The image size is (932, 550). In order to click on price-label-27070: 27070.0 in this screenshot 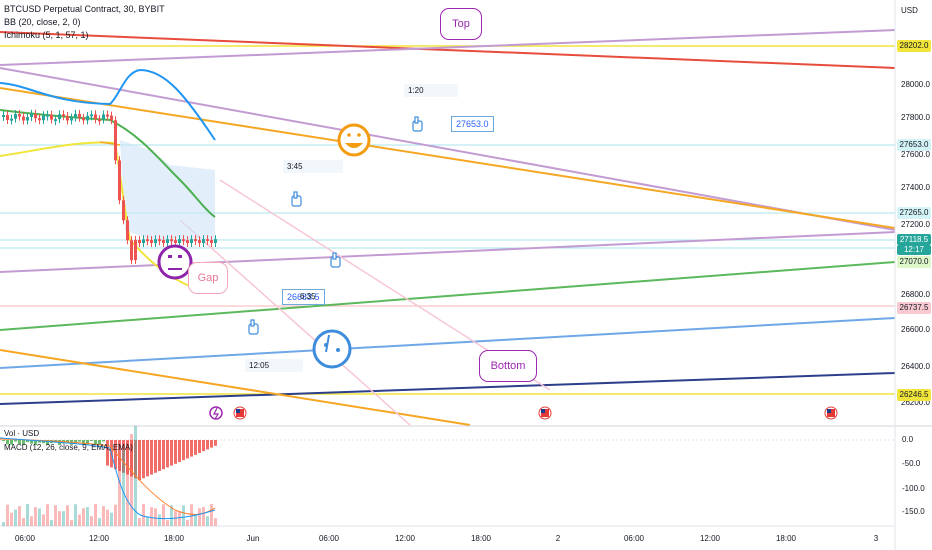, I will do `click(914, 262)`.